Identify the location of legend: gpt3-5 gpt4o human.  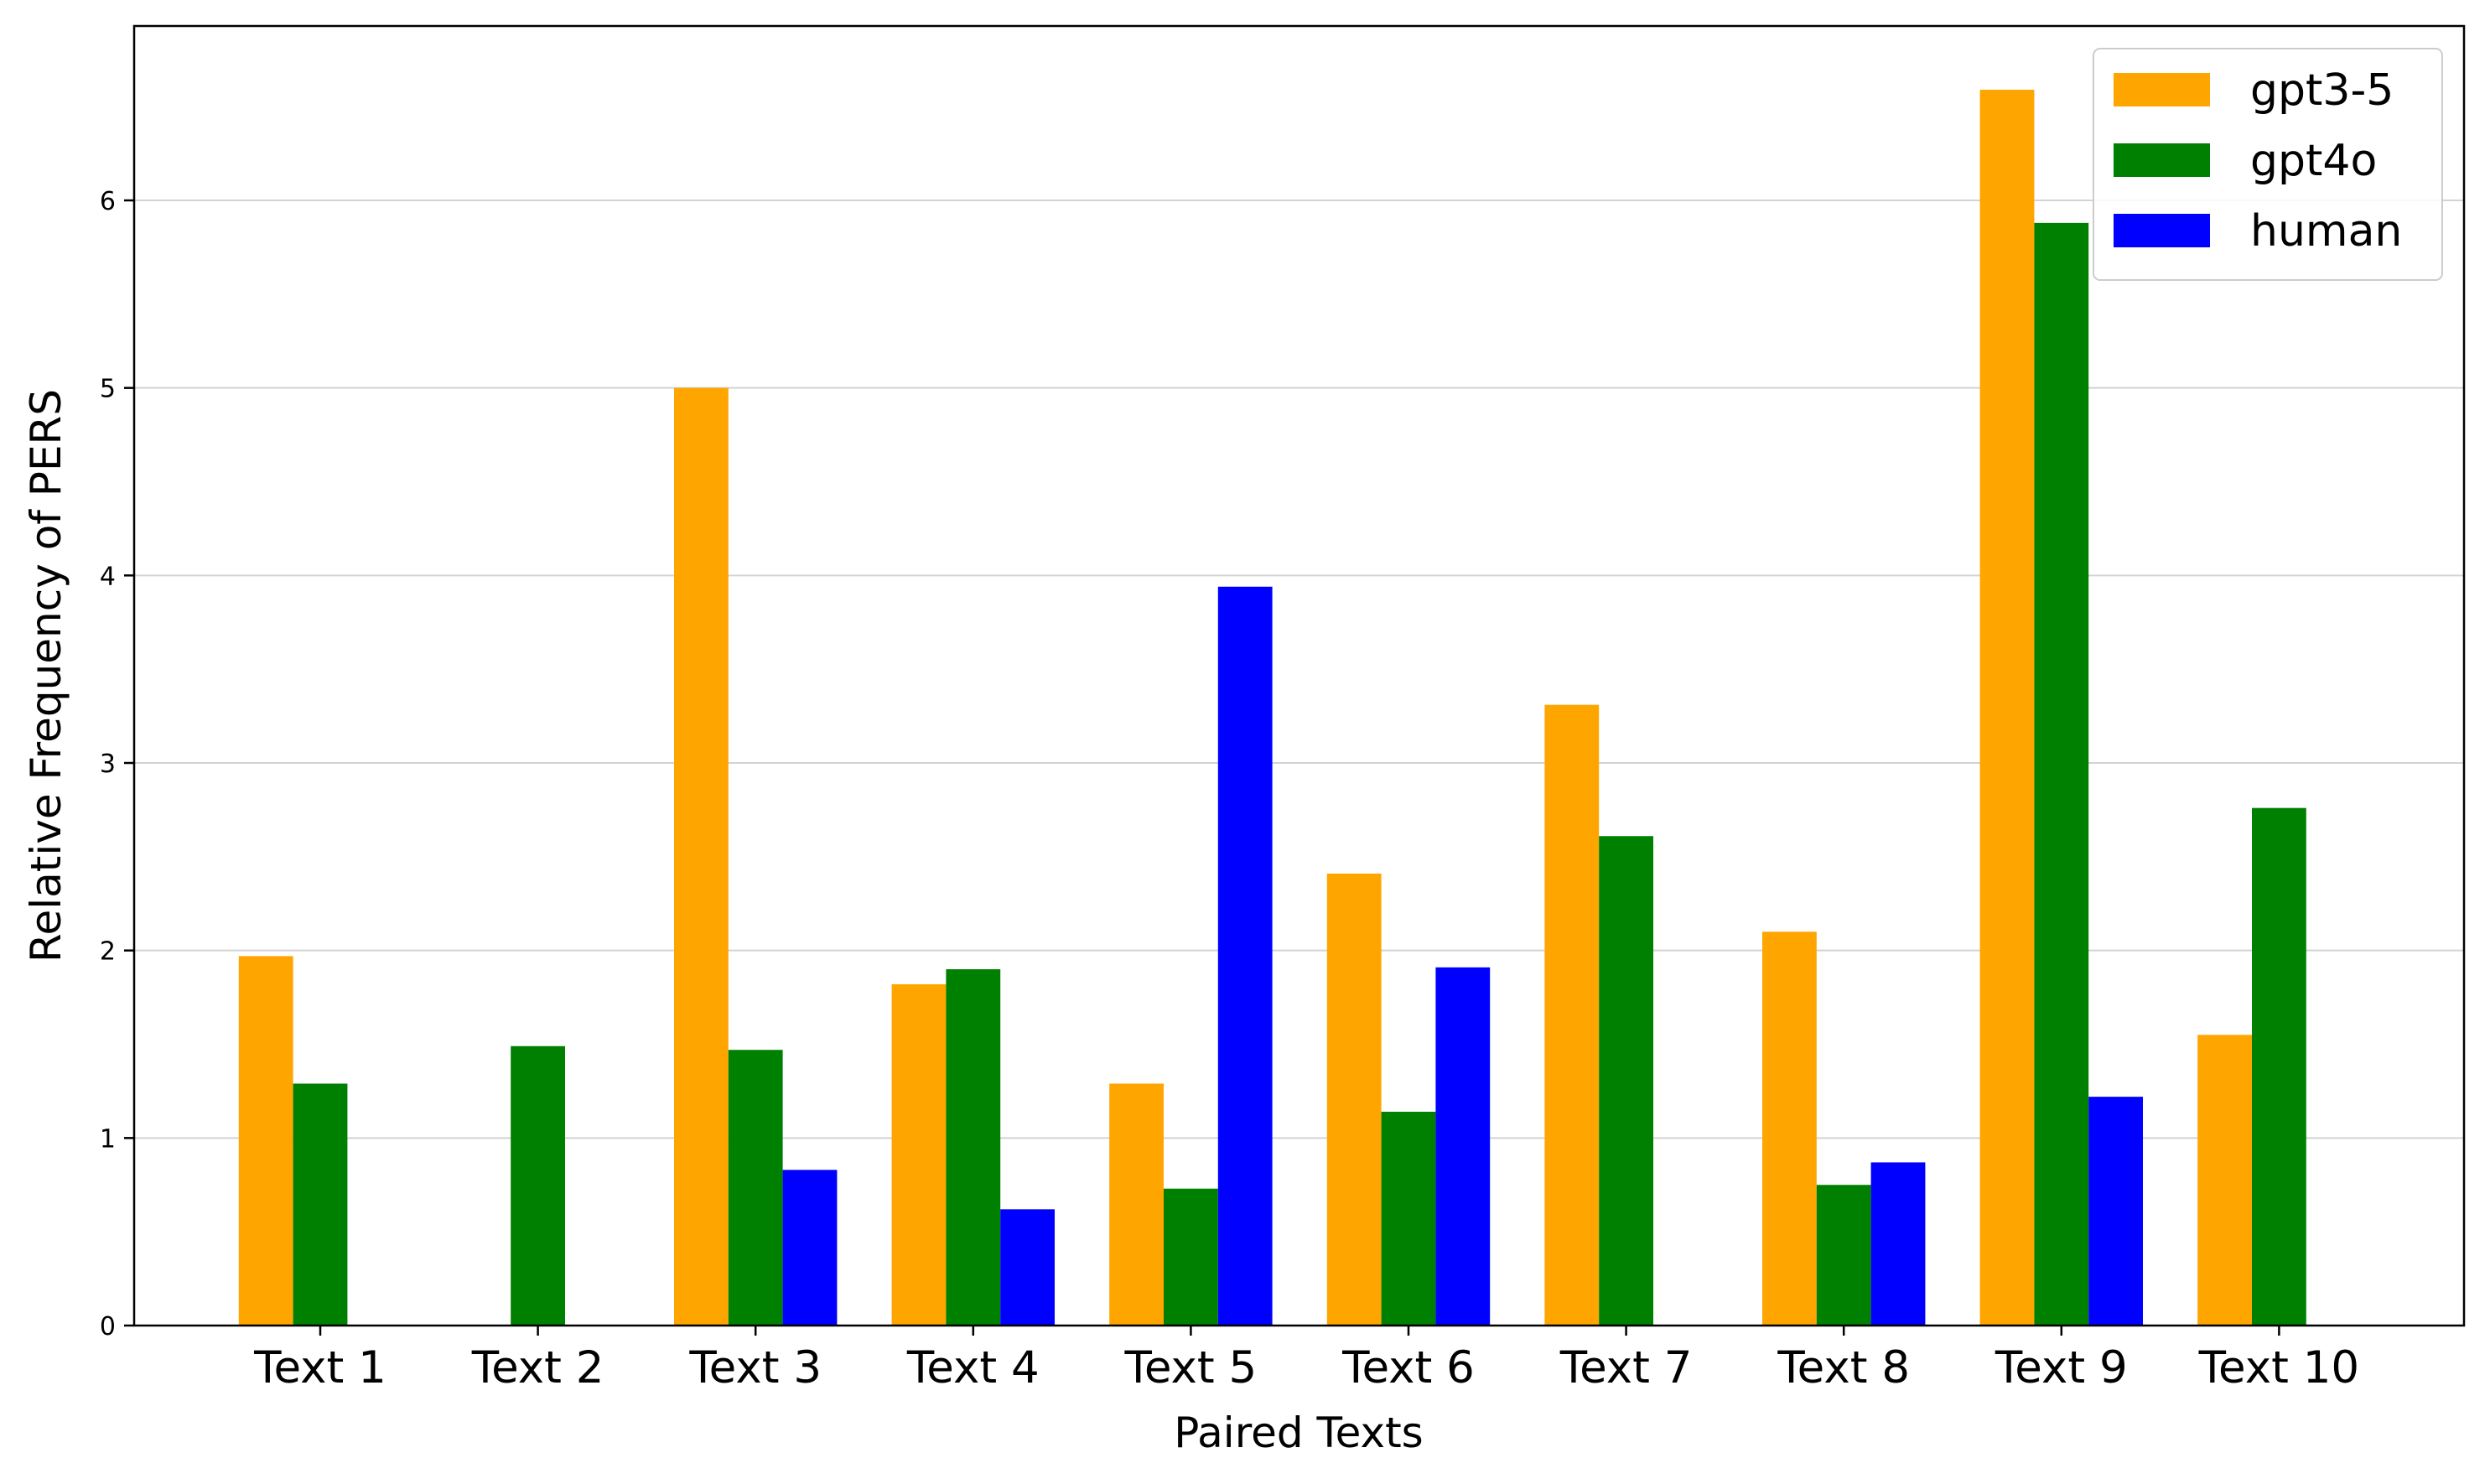
(2268, 164).